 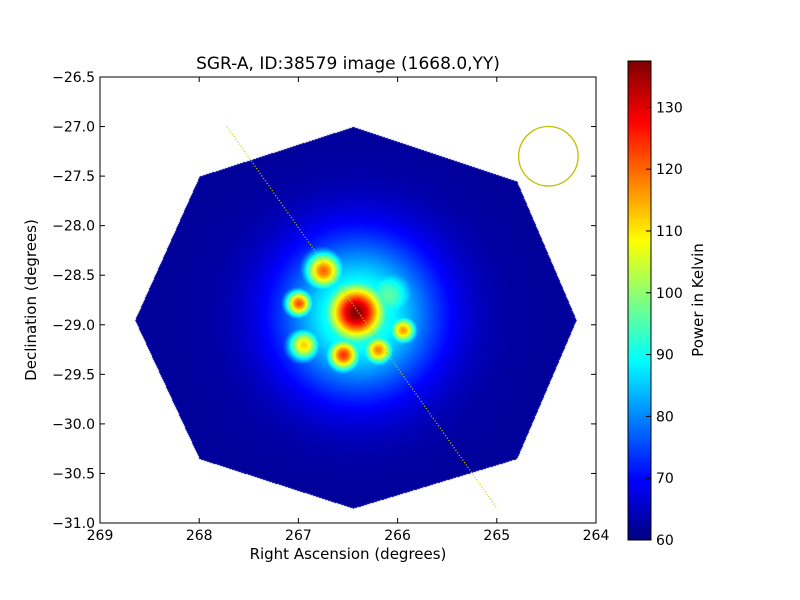 I want to click on colorbar-ticks: 60 70 80 90 100 110 120 130, so click(x=664, y=324).